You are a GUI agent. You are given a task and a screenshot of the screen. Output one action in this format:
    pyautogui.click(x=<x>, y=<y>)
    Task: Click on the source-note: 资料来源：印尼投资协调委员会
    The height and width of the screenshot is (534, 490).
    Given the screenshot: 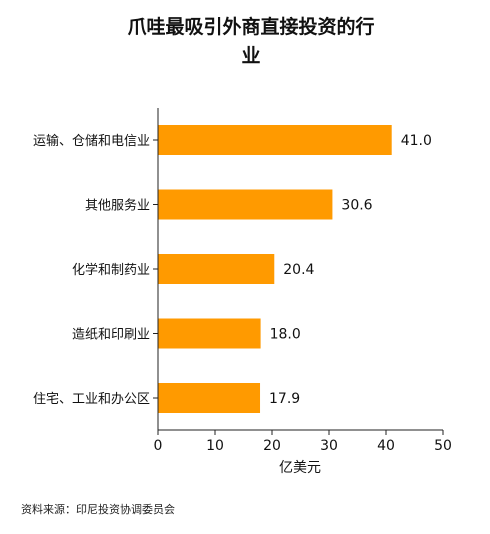 What is the action you would take?
    pyautogui.click(x=98, y=509)
    